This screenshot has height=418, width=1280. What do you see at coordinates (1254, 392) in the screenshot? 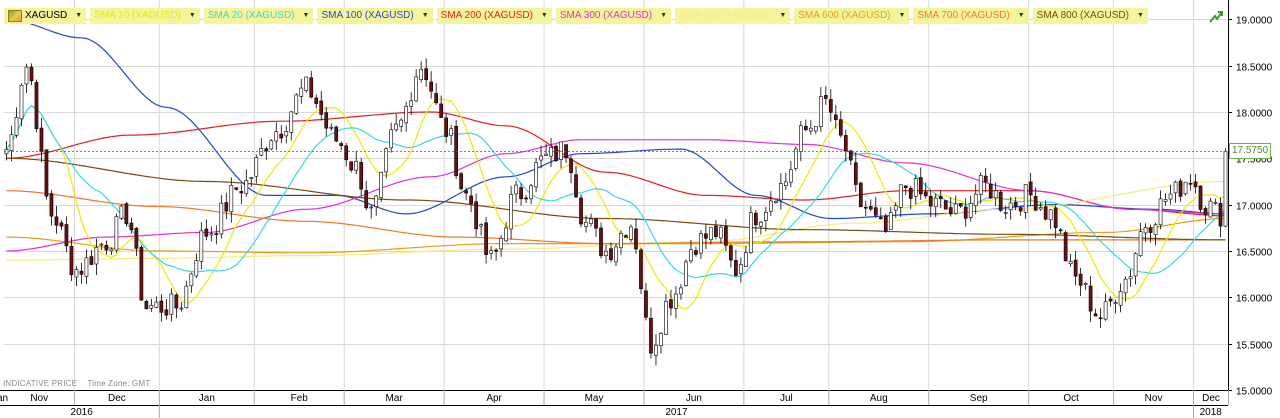
I see `price-tick-label: 15.0000` at bounding box center [1254, 392].